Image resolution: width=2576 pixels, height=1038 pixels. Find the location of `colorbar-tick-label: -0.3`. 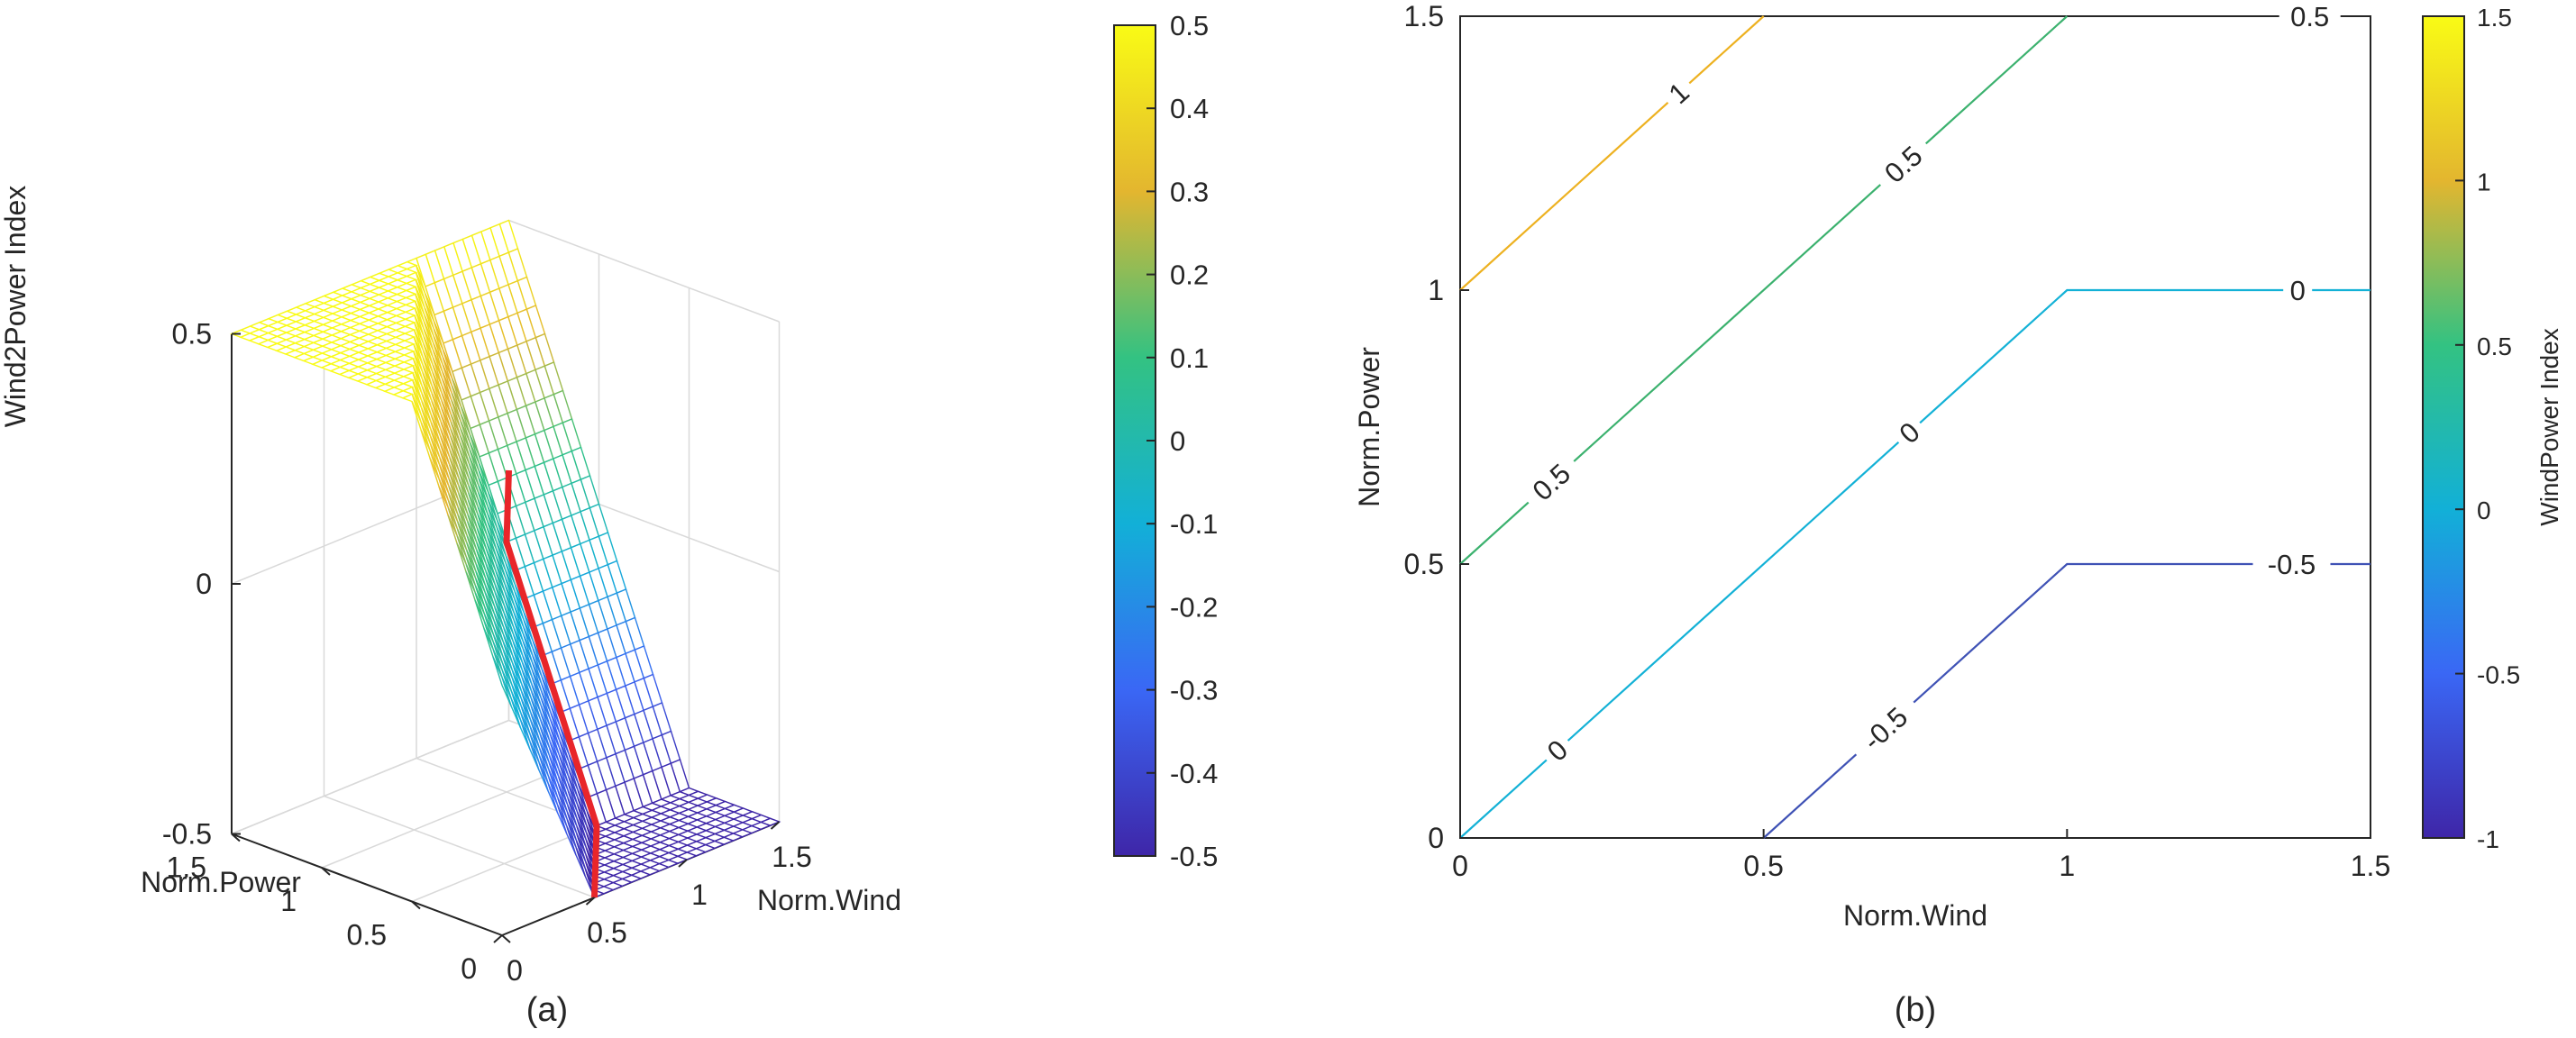

colorbar-tick-label: -0.3 is located at coordinates (1194, 690).